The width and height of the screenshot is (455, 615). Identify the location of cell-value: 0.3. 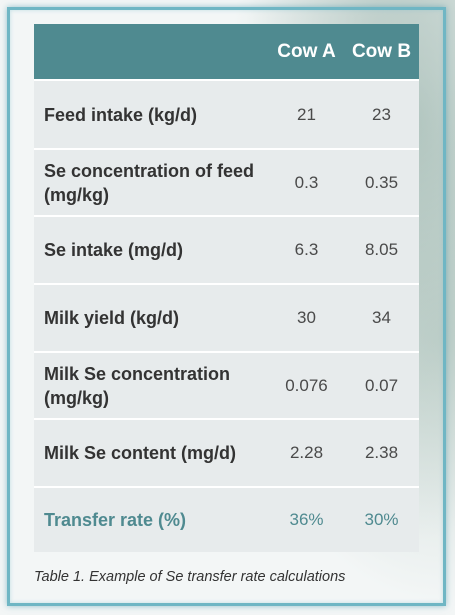
(306, 182).